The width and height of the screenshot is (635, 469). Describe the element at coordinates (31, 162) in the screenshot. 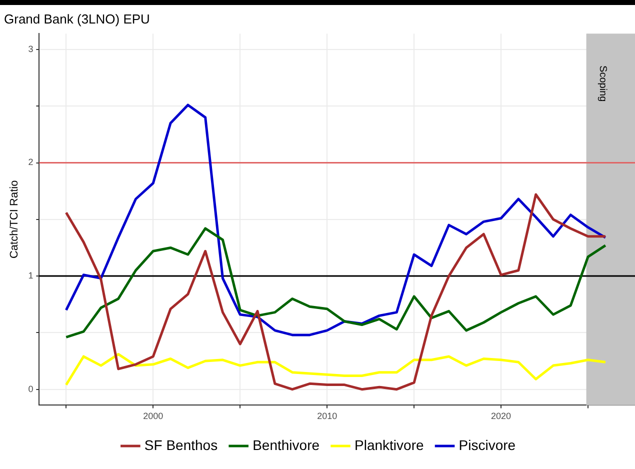

I see `y-tick-label: 2` at that location.